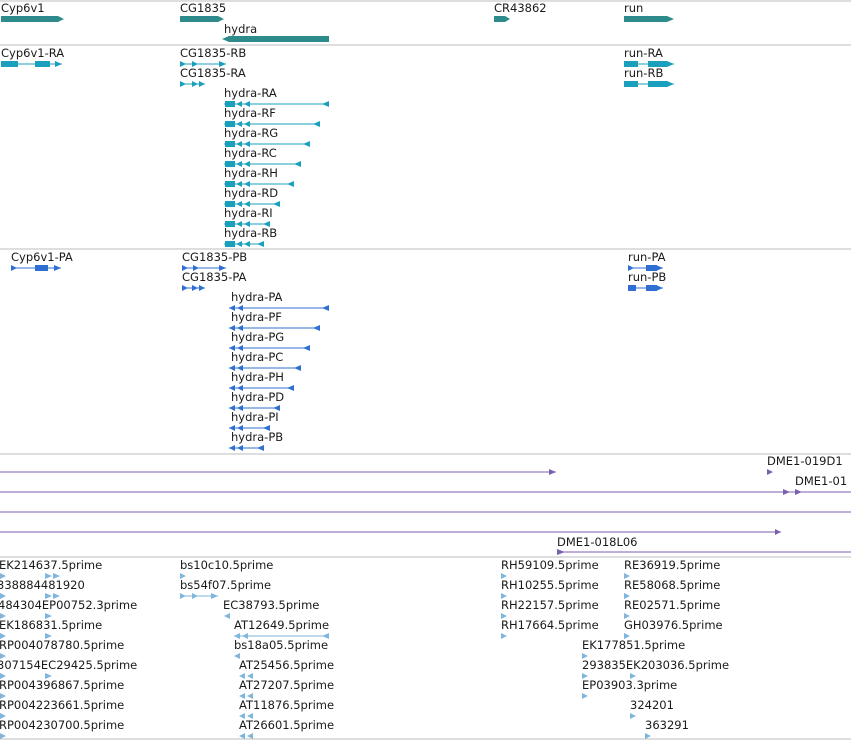  Describe the element at coordinates (42, 588) in the screenshot. I see `est-338884481920: 338884481920` at that location.